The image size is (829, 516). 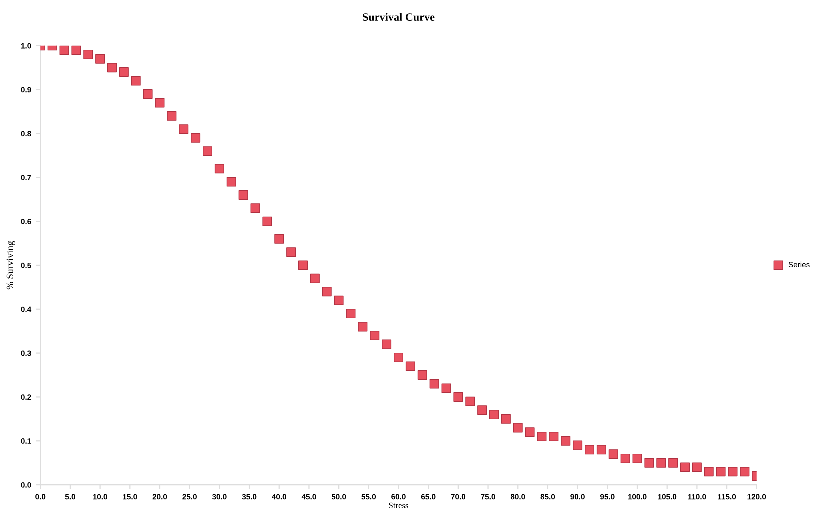 What do you see at coordinates (399, 17) in the screenshot?
I see `chart-title: Survival Curve` at bounding box center [399, 17].